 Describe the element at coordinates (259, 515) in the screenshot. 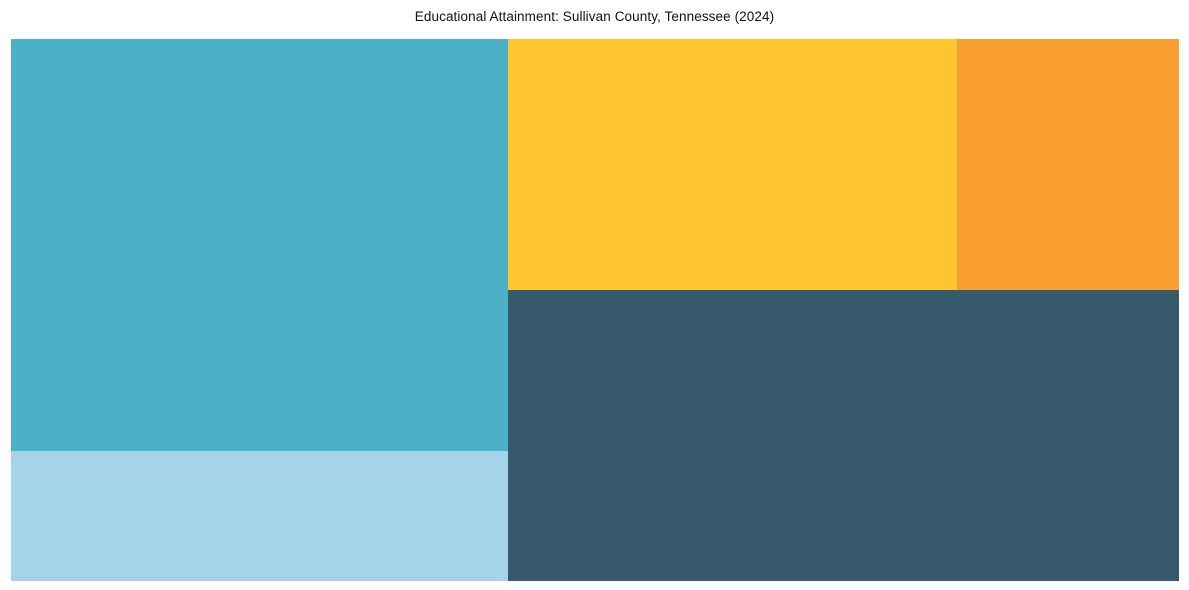

I see `treemap-cell-light-blue` at that location.